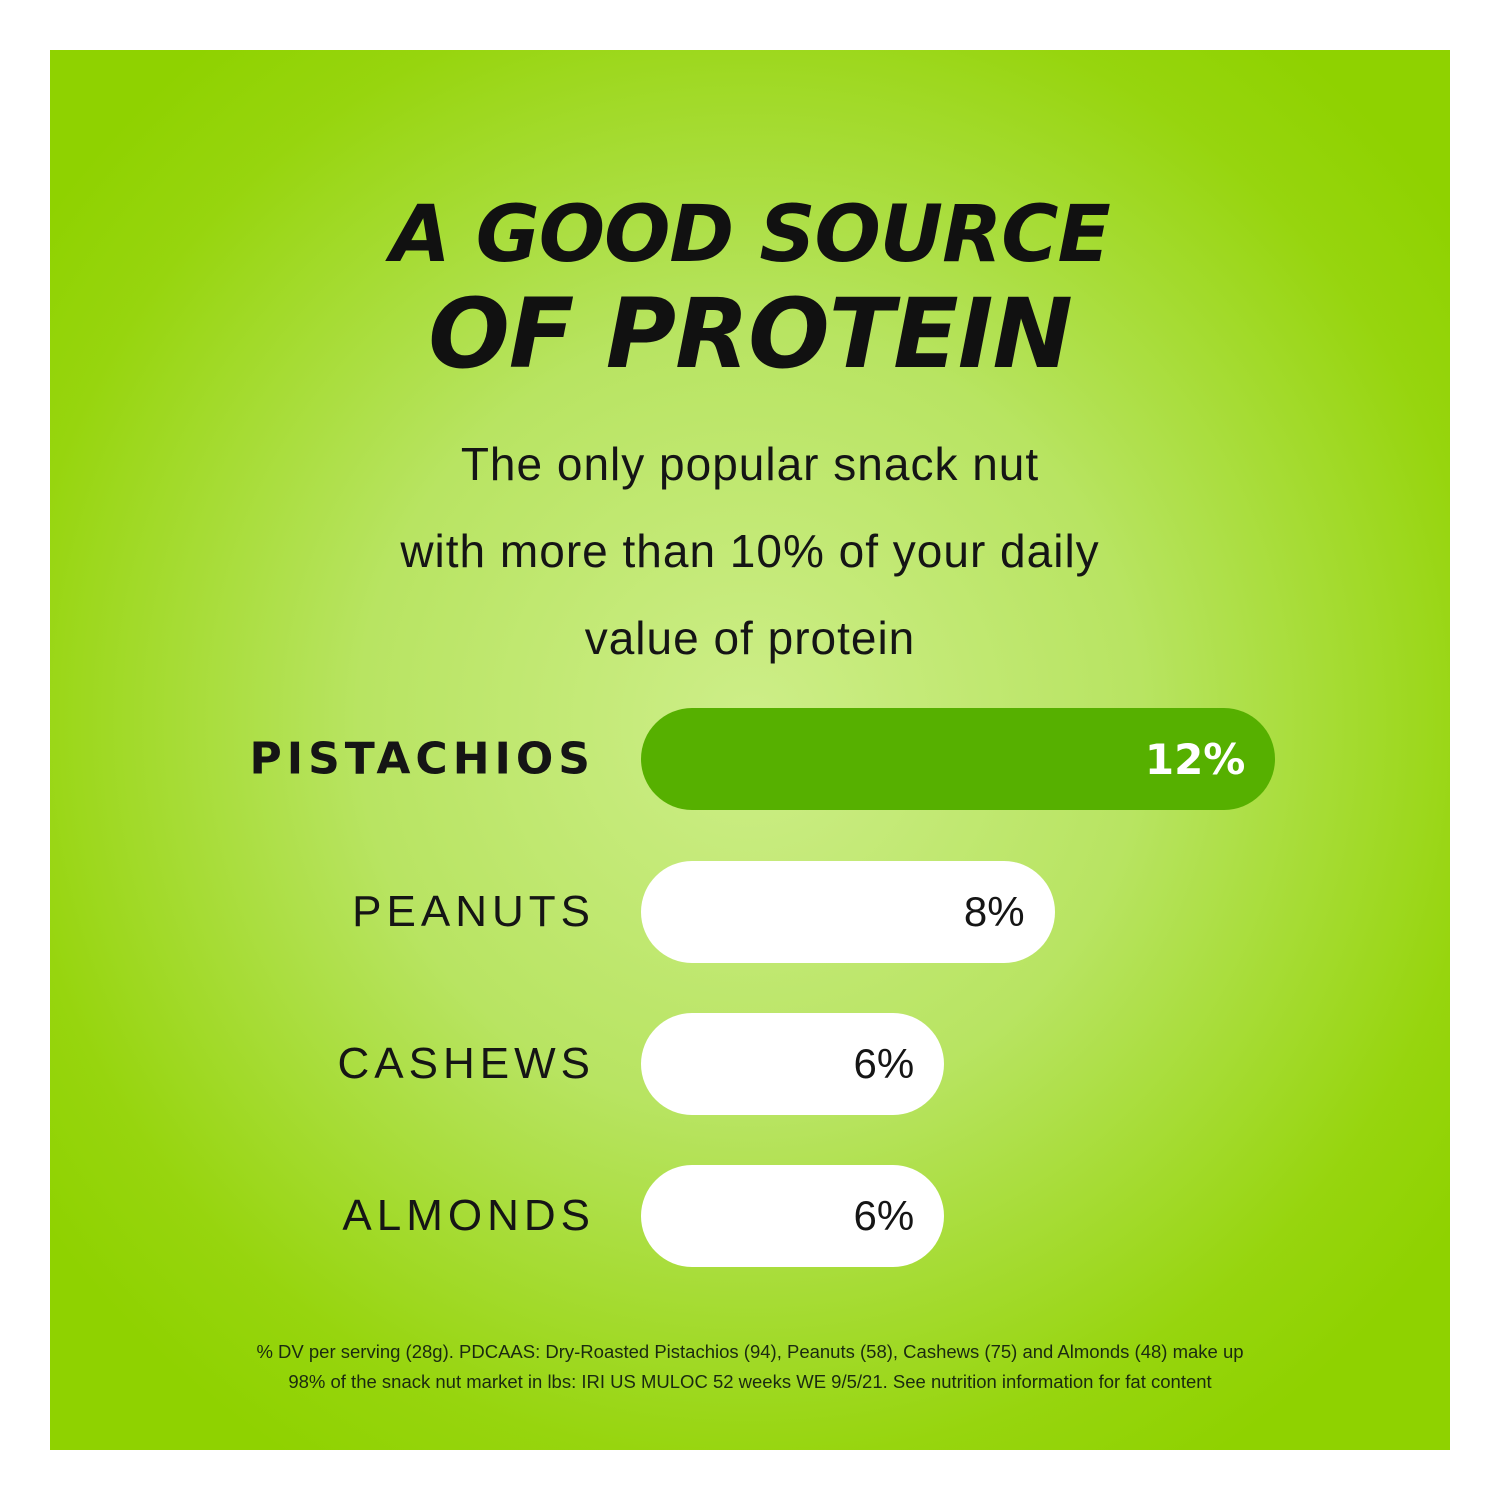  I want to click on data-label-cashews: 6%, so click(884, 1063).